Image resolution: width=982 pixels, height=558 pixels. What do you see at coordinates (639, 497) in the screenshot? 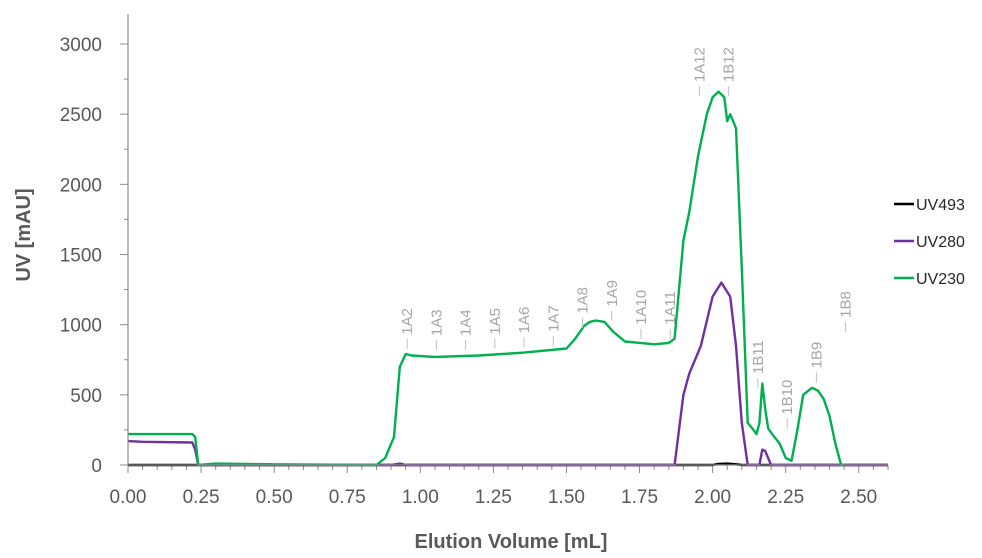
I see `x-tick-label: 1.75` at bounding box center [639, 497].